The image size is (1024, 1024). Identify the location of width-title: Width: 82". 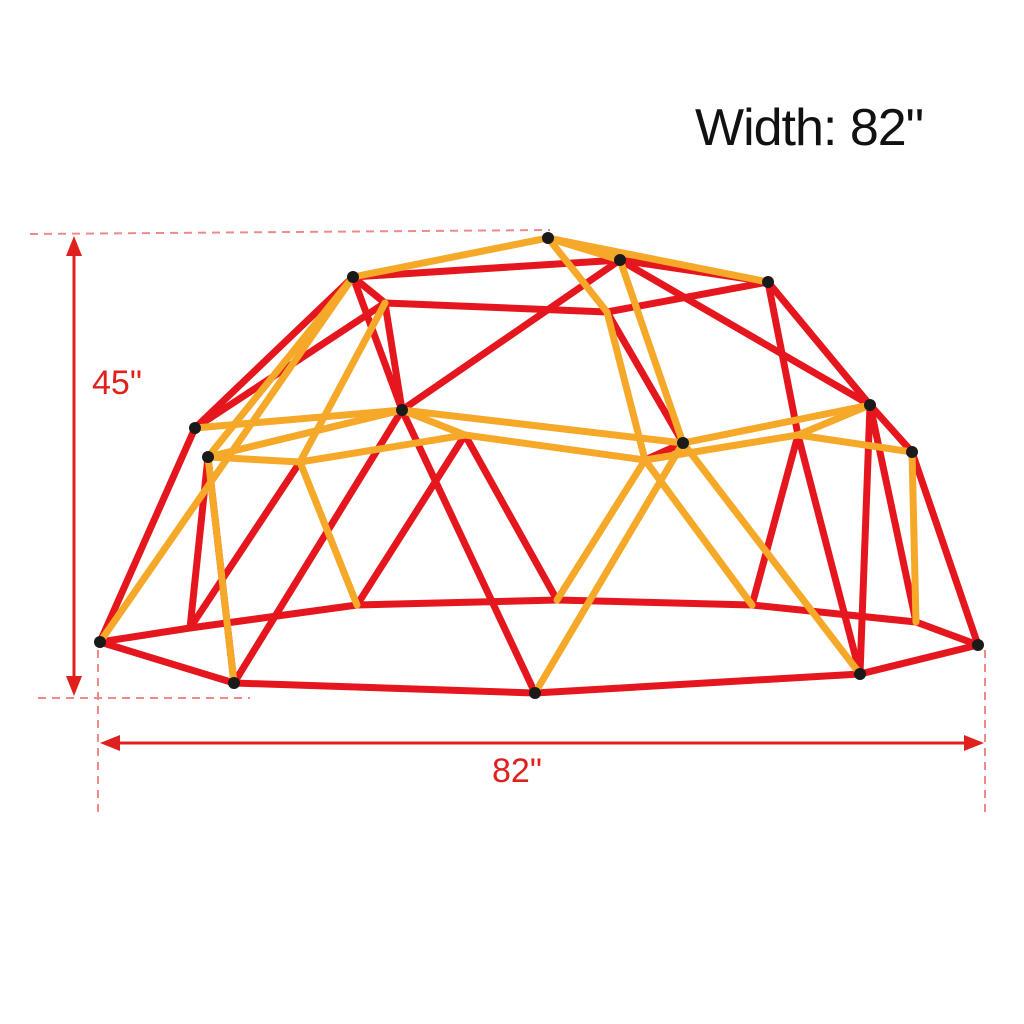
(809, 128).